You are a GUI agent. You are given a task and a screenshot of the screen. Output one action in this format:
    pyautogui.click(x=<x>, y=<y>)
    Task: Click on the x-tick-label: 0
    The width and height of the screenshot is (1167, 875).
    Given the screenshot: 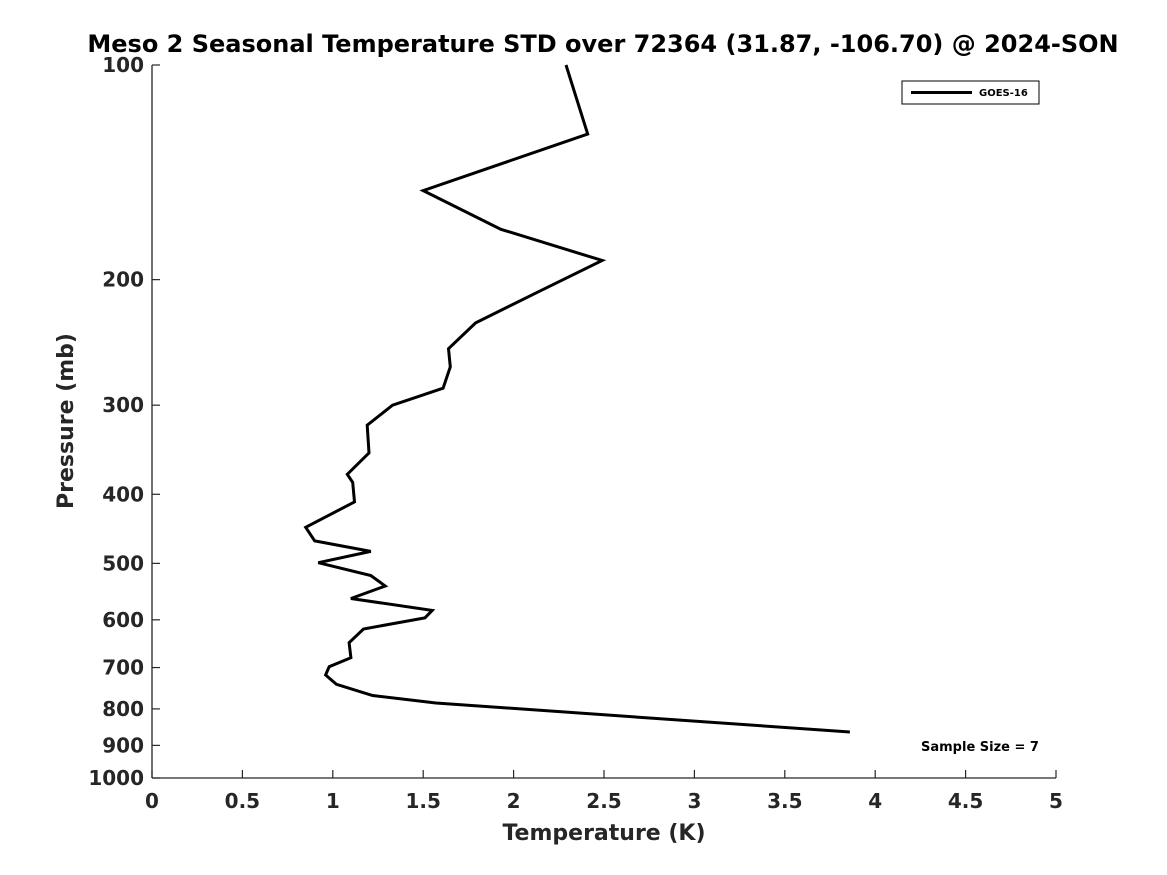 What is the action you would take?
    pyautogui.click(x=152, y=801)
    